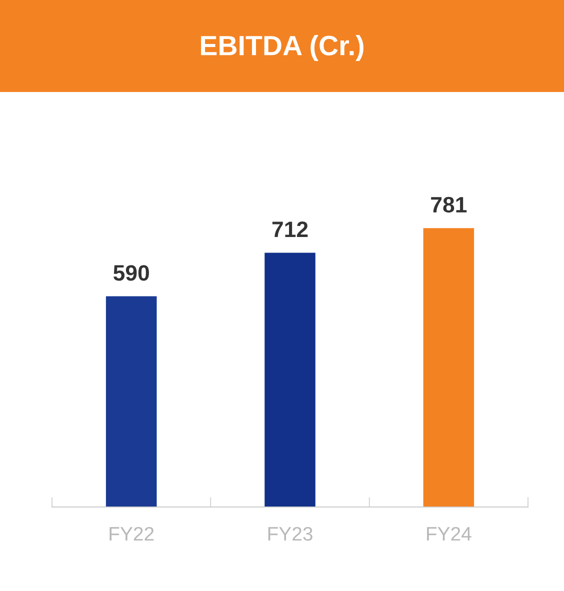 The width and height of the screenshot is (564, 591). I want to click on x-tick-label: FY22, so click(132, 533).